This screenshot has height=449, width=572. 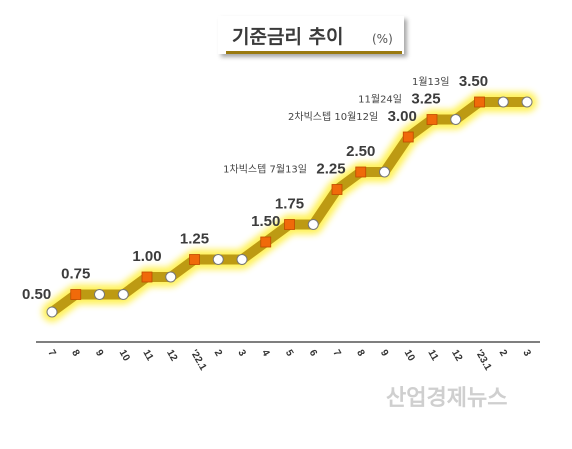 I want to click on event-annotation: 1차빅스텝 7월13일, so click(x=265, y=170).